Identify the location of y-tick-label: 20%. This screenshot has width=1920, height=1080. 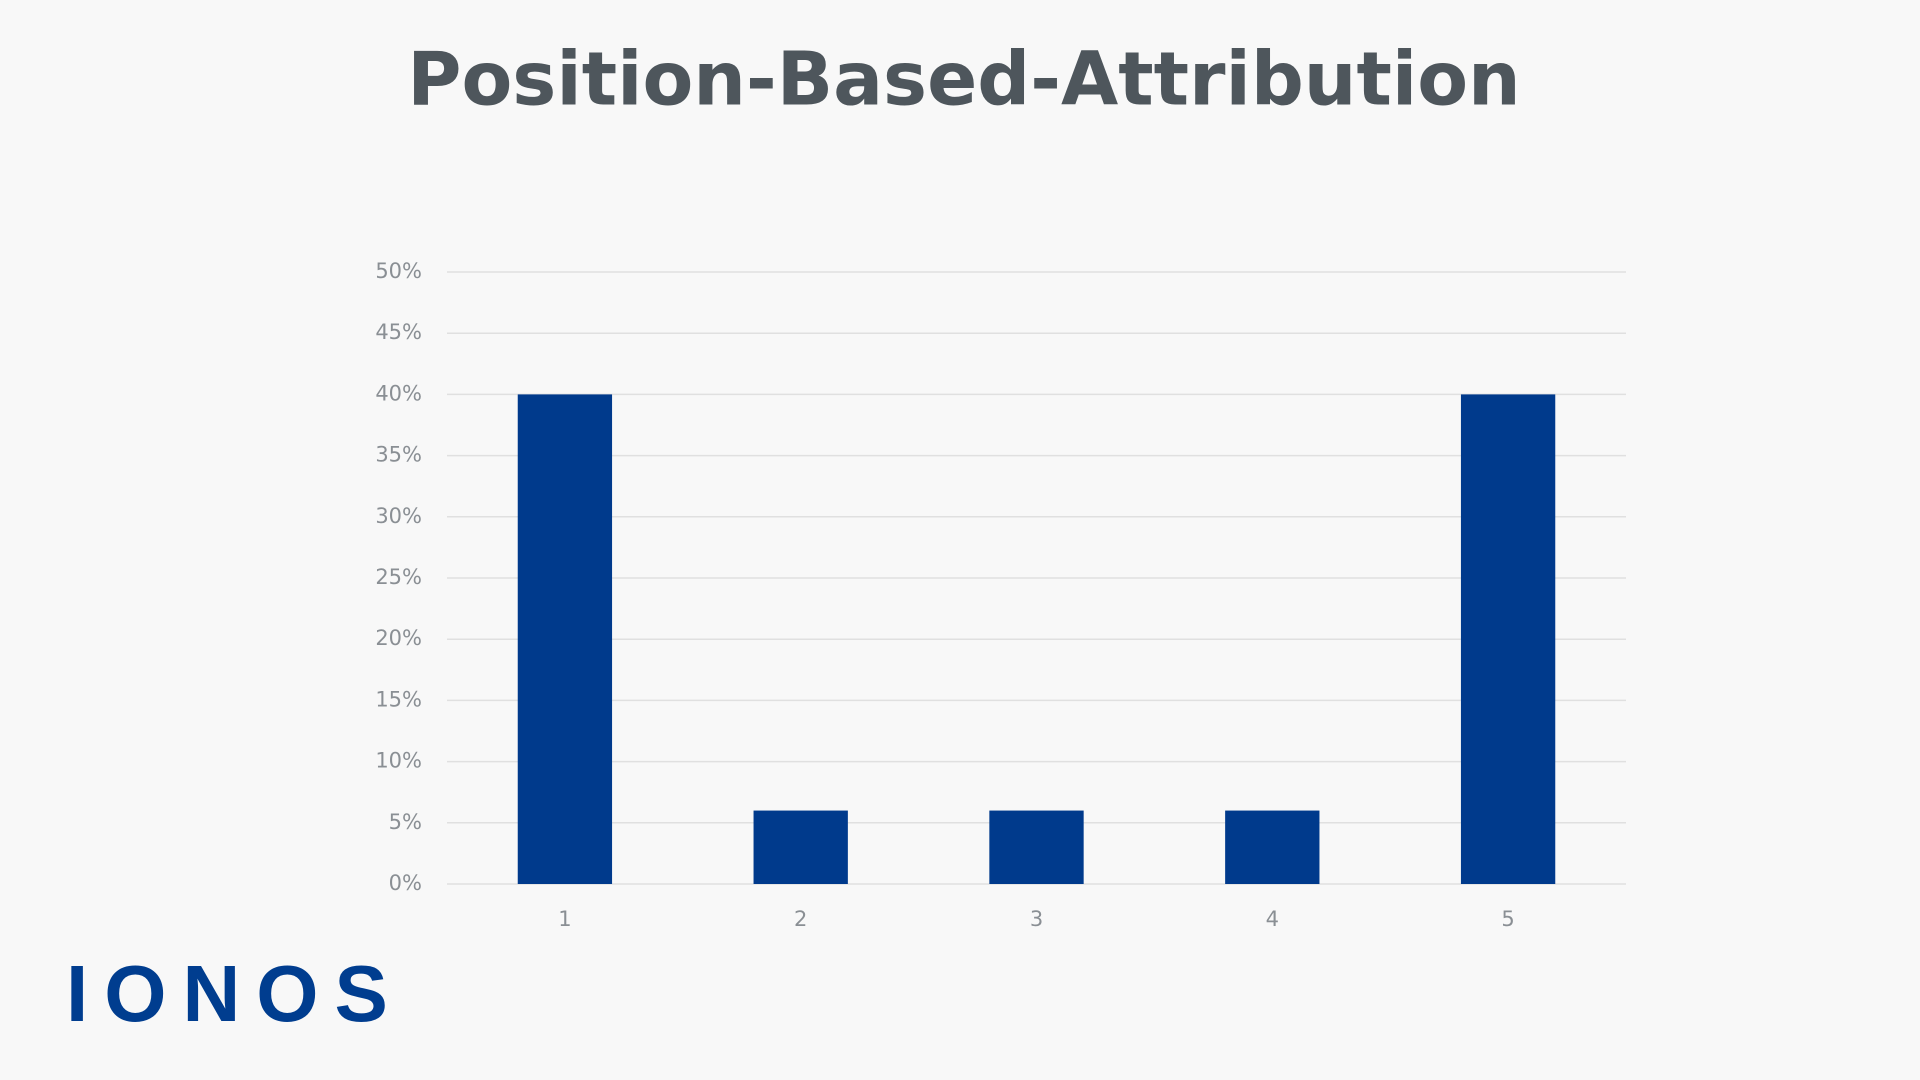
(398, 638).